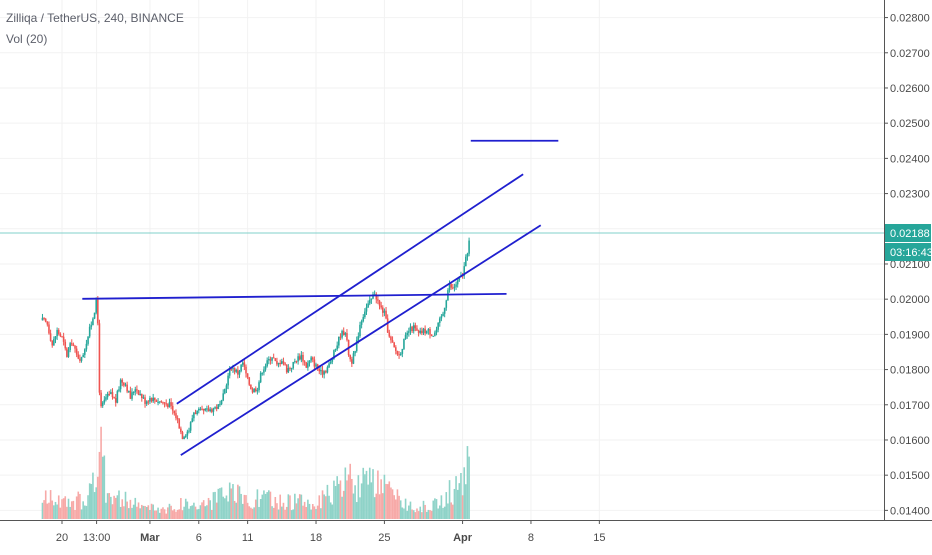 This screenshot has height=555, width=932. Describe the element at coordinates (27, 39) in the screenshot. I see `volume-legend: Vol (20)` at that location.